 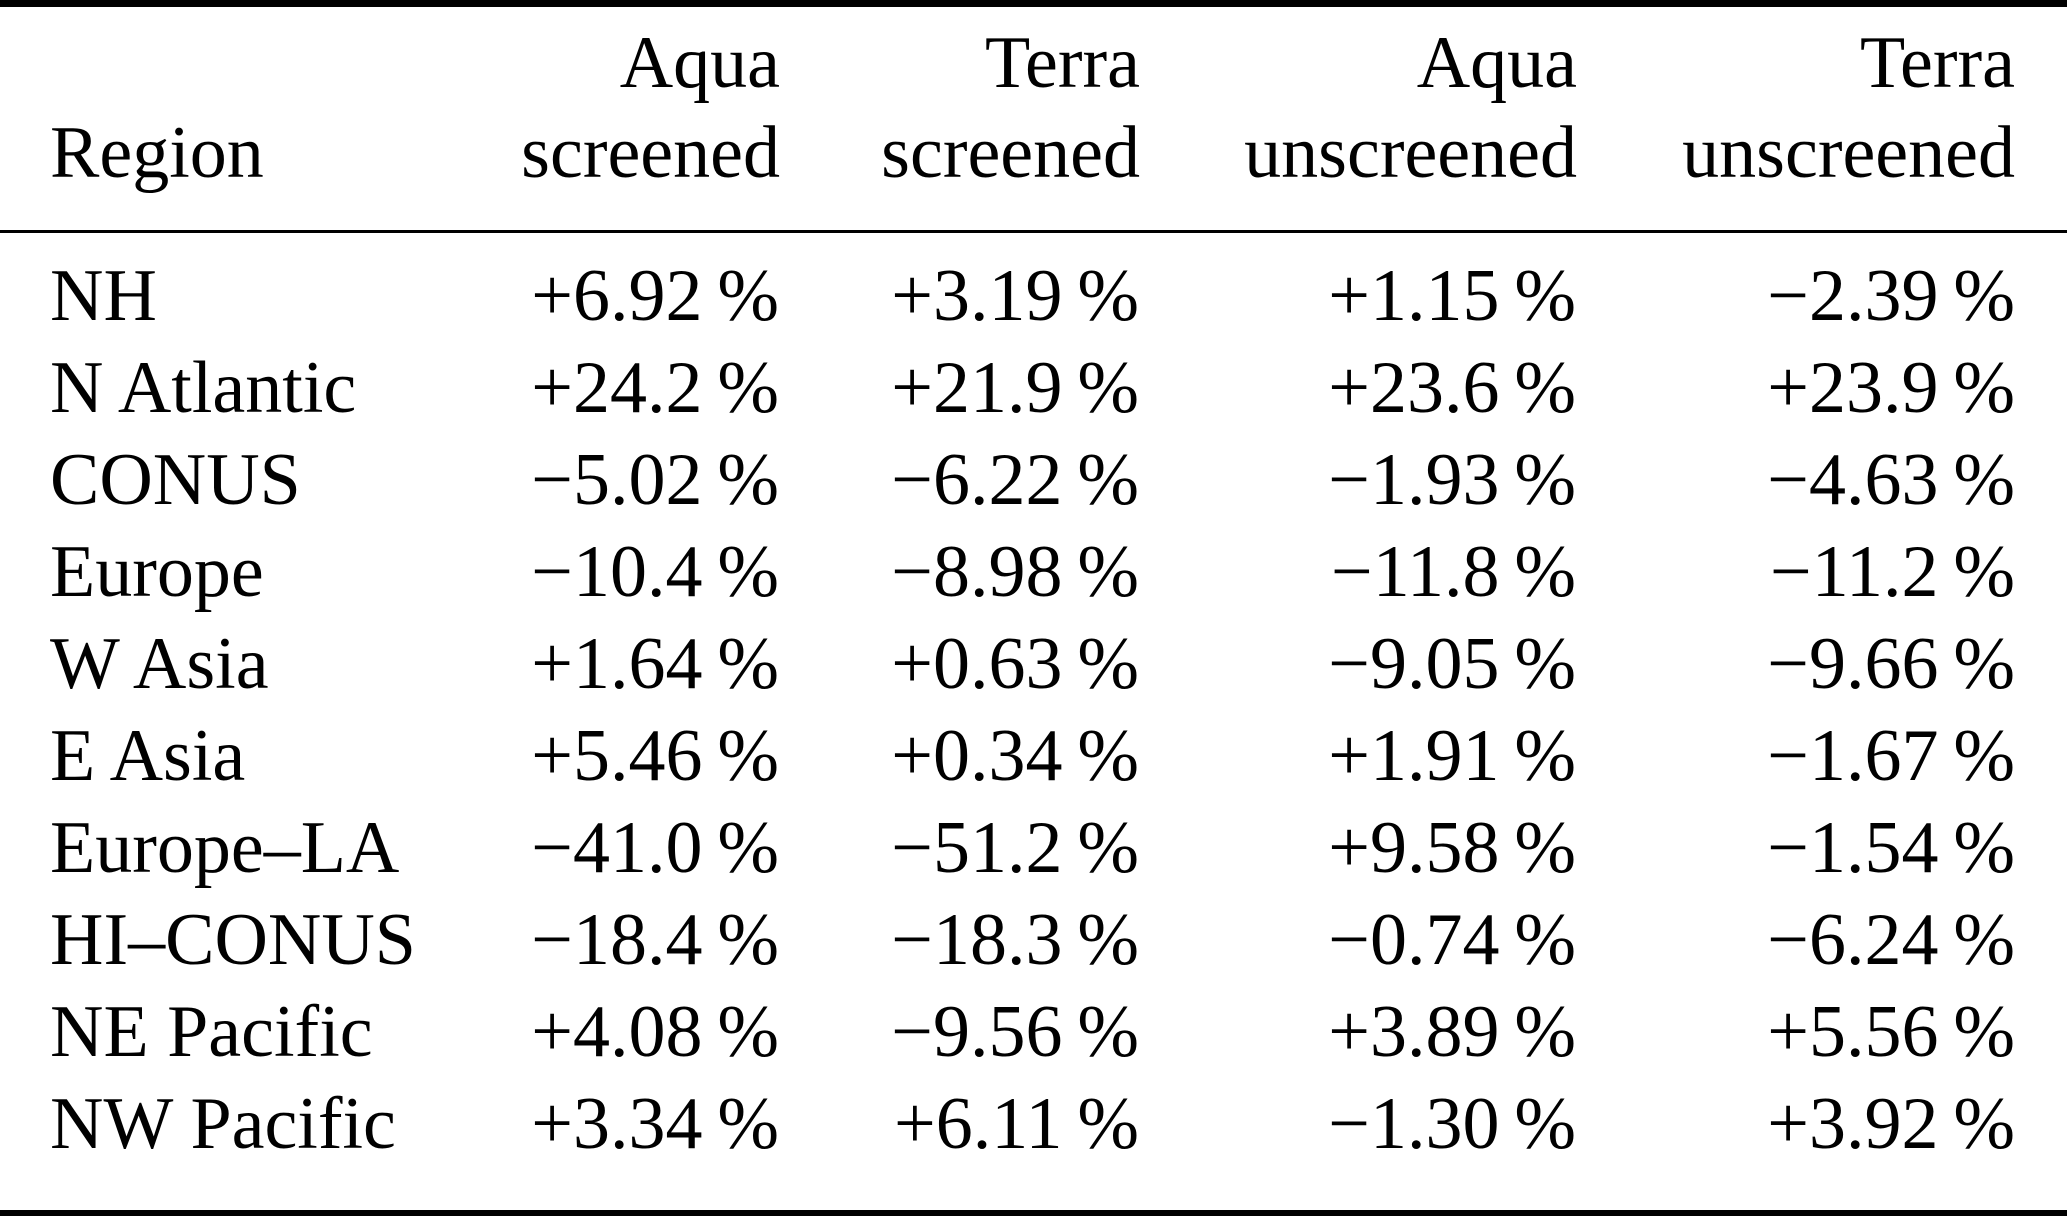 What do you see at coordinates (211, 1032) in the screenshot?
I see `region-cell: NE Pacific` at bounding box center [211, 1032].